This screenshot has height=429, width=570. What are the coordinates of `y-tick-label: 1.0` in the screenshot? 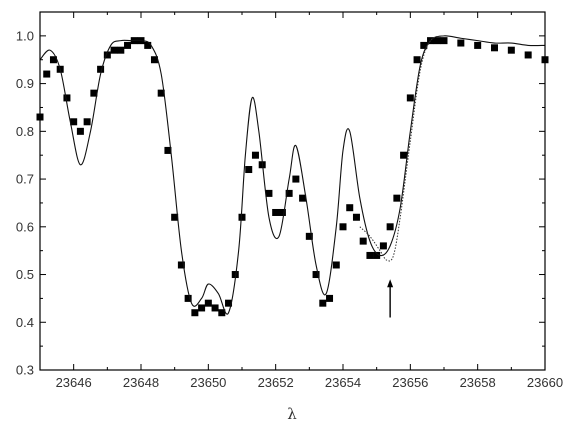 It's located at (25, 35).